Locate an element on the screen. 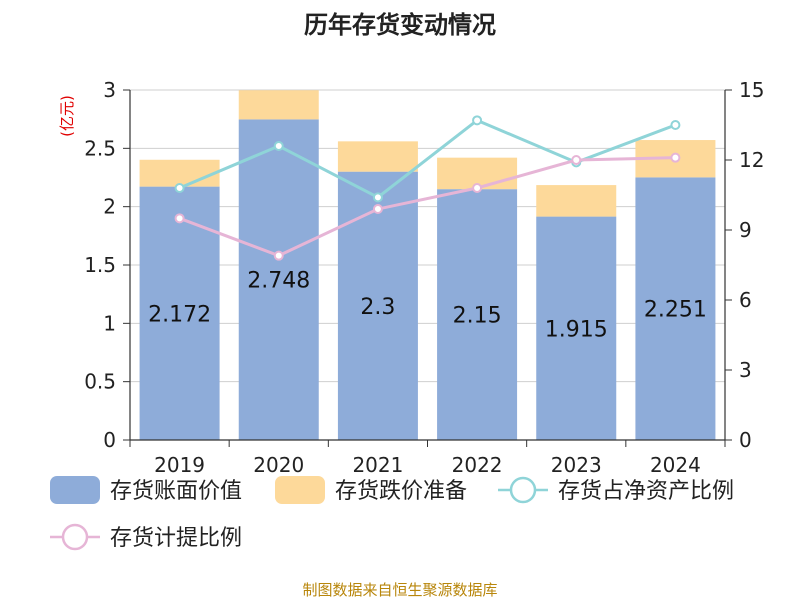  bar-value-label: 2.748 is located at coordinates (278, 281).